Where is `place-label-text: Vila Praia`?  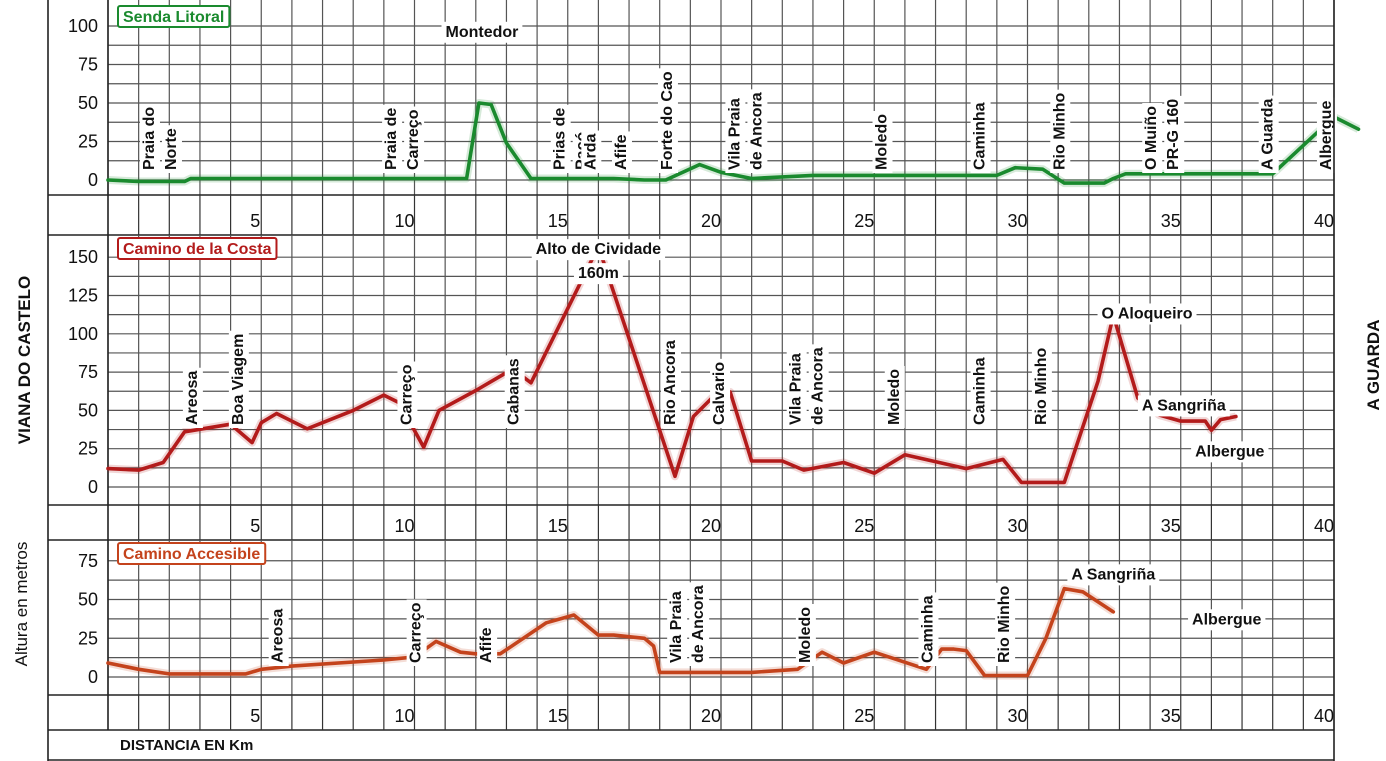 place-label-text: Vila Praia is located at coordinates (676, 627).